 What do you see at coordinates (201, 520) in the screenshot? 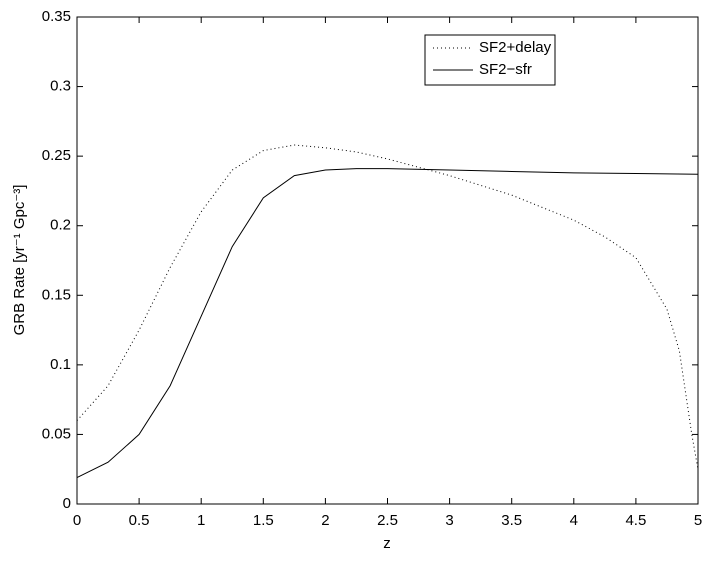
I see `x-tick-label: 1` at bounding box center [201, 520].